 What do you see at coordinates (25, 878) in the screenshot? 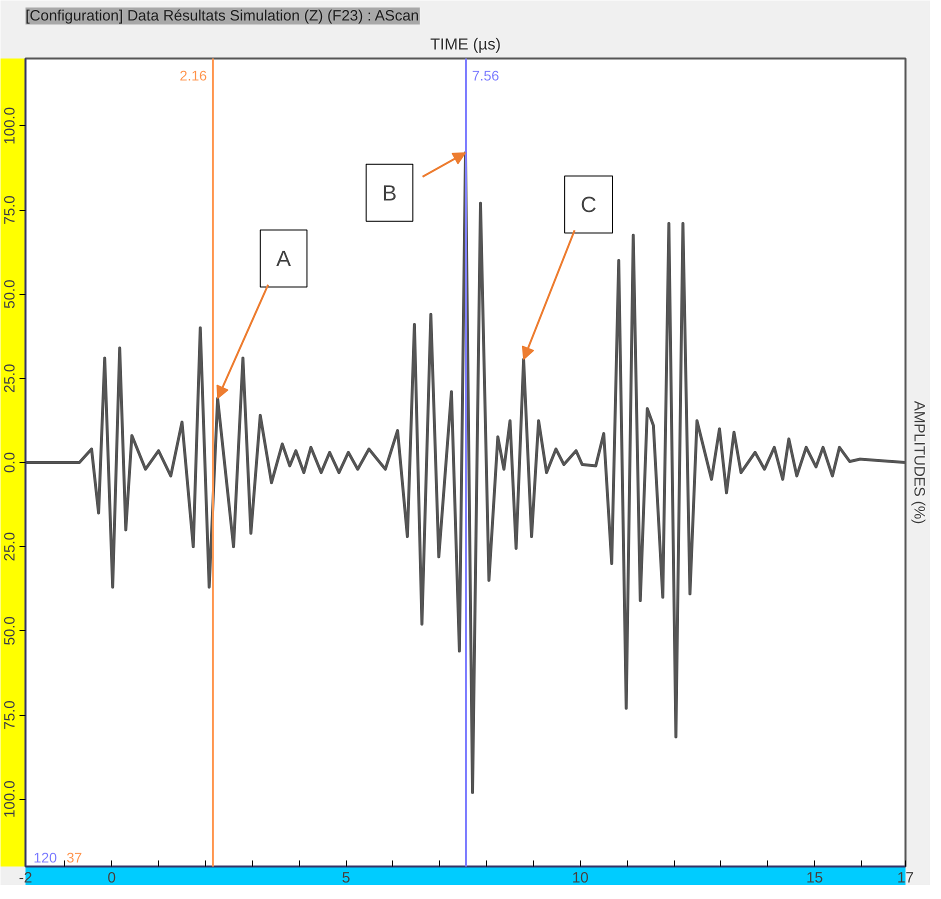
I see `x-tick-label: -2` at bounding box center [25, 878].